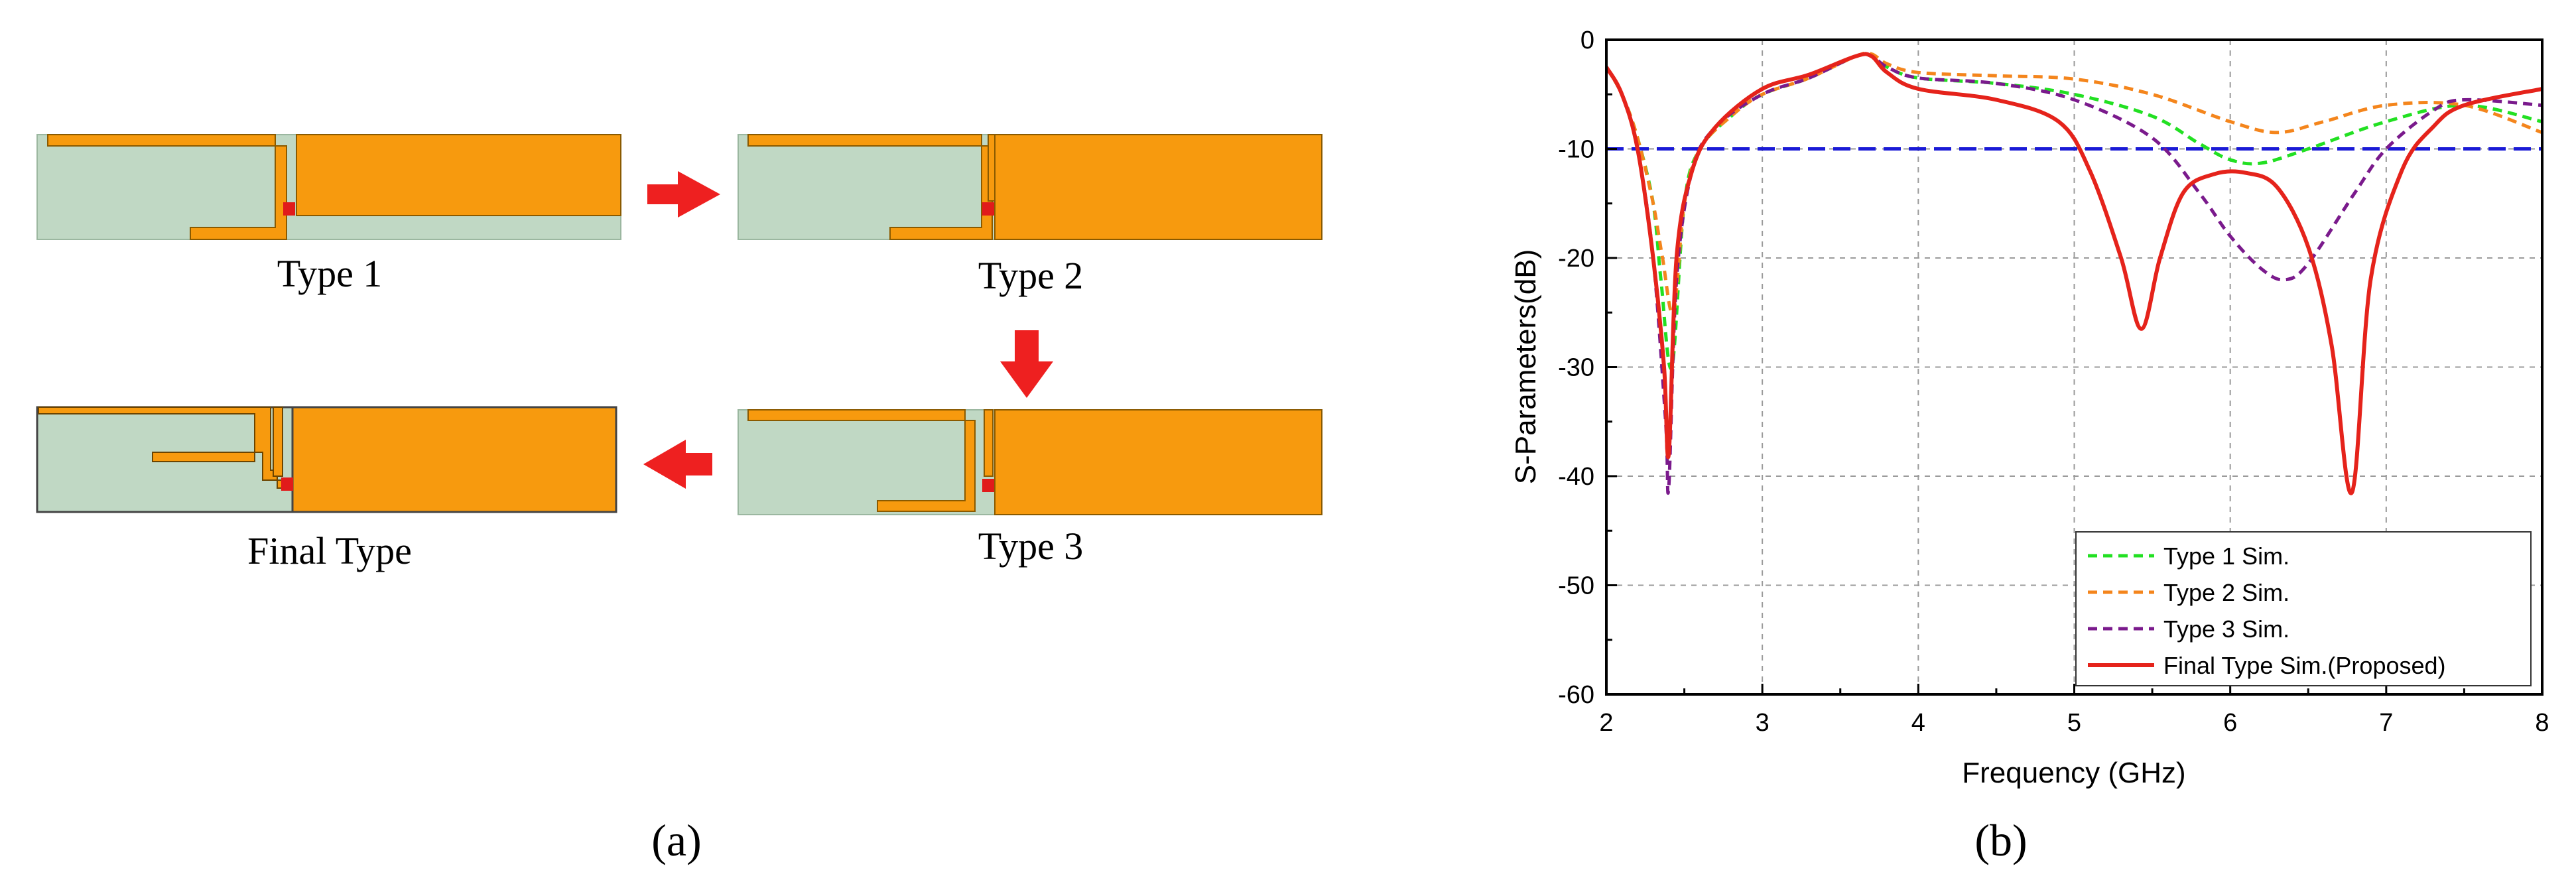  Describe the element at coordinates (1526, 367) in the screenshot. I see `y-axis-label: S-Parameters(dB)` at that location.